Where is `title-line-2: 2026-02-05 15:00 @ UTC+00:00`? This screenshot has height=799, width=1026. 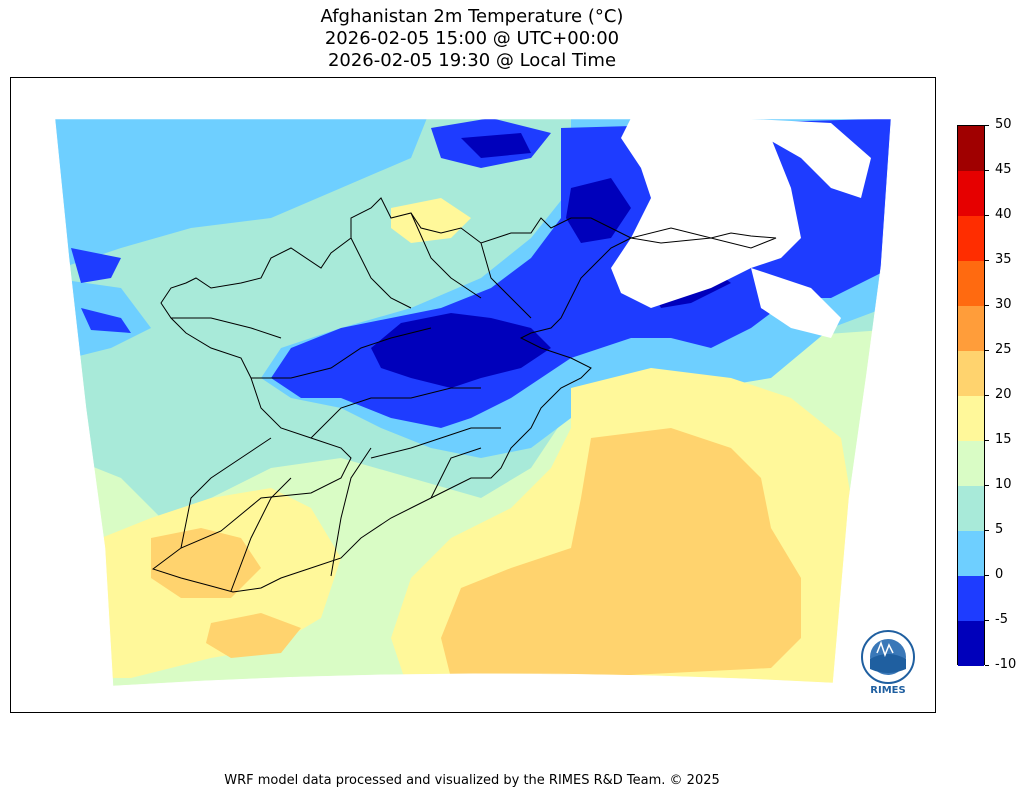
title-line-2: 2026-02-05 15:00 @ UTC+00:00 is located at coordinates (472, 38).